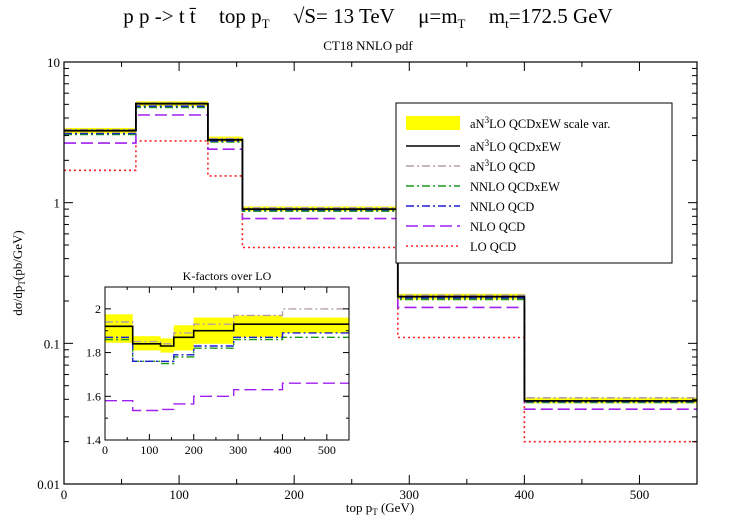  Describe the element at coordinates (57, 203) in the screenshot. I see `y-tick-label: 1` at that location.